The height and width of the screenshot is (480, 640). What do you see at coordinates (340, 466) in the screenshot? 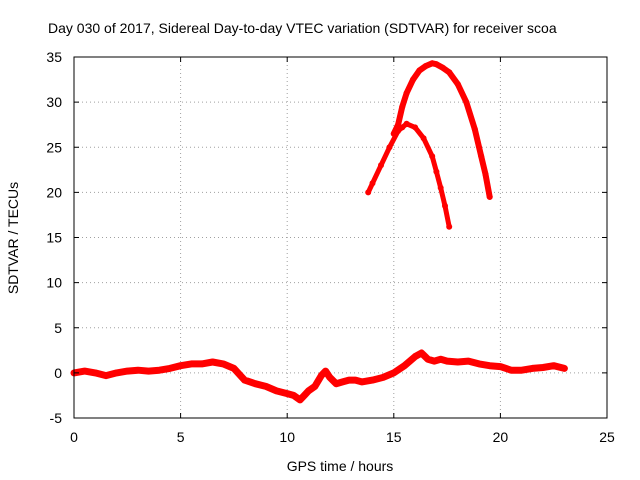
I see `x-axis-title: GPS time / hours` at bounding box center [340, 466].